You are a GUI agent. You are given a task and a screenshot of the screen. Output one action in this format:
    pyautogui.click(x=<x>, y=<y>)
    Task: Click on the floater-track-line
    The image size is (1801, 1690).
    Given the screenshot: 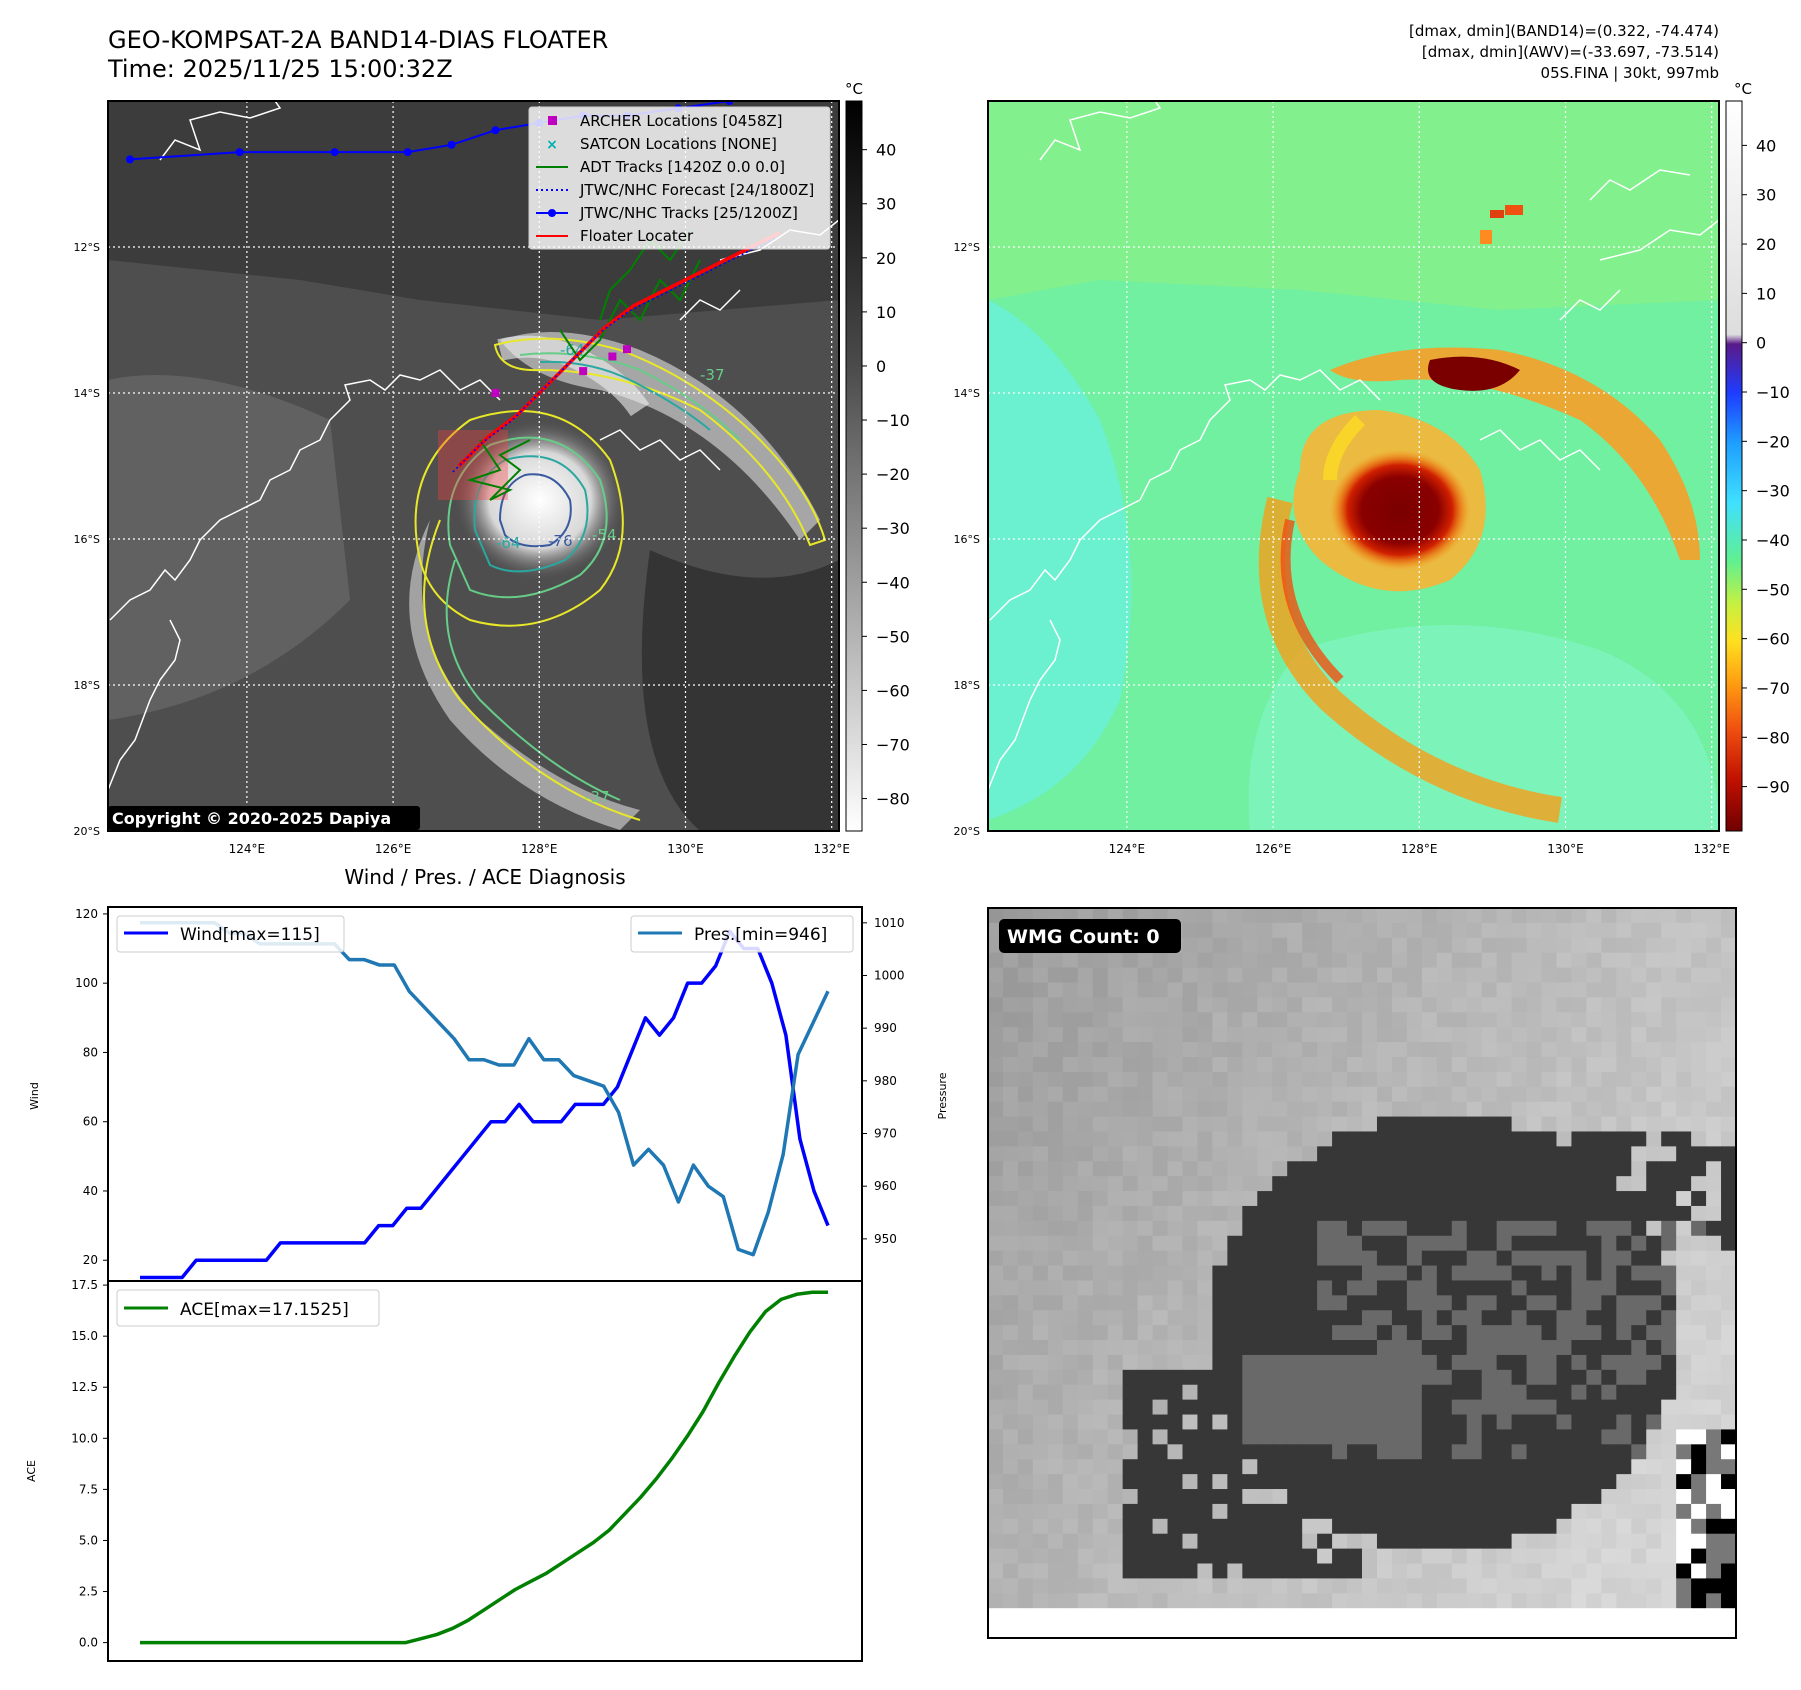 What is the action you would take?
    pyautogui.click(x=619, y=349)
    